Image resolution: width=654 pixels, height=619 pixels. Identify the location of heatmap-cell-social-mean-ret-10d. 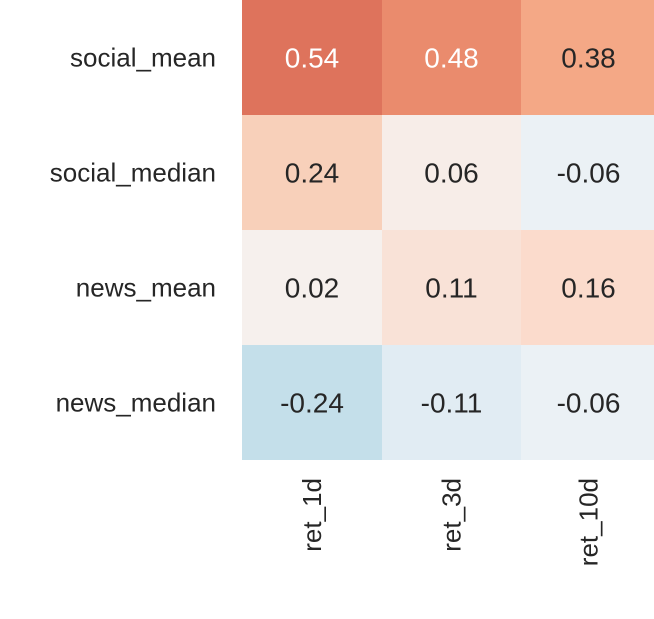
(587, 57).